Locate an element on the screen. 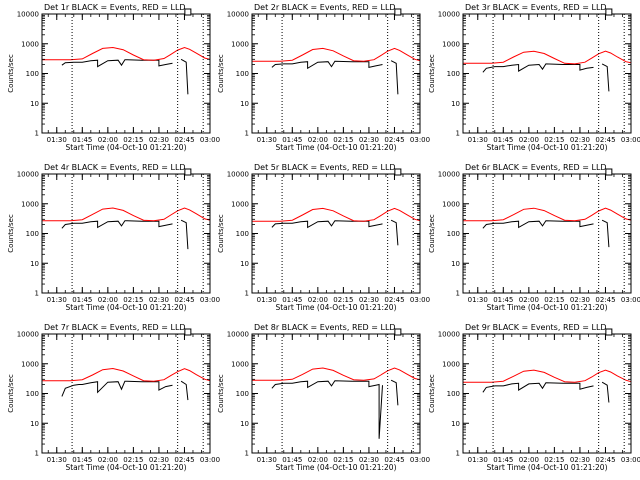 The width and height of the screenshot is (640, 480). chart-title: Det 7r BLACK = Events, RED = LLD is located at coordinates (115, 327).